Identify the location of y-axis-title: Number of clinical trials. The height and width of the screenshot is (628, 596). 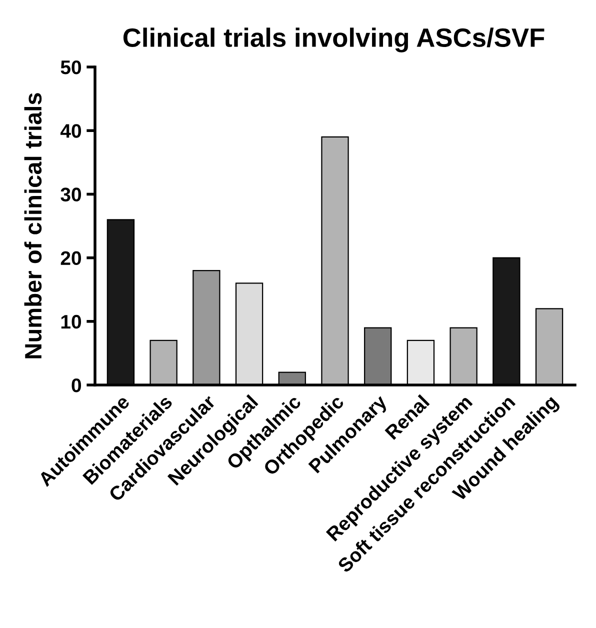
(33, 225).